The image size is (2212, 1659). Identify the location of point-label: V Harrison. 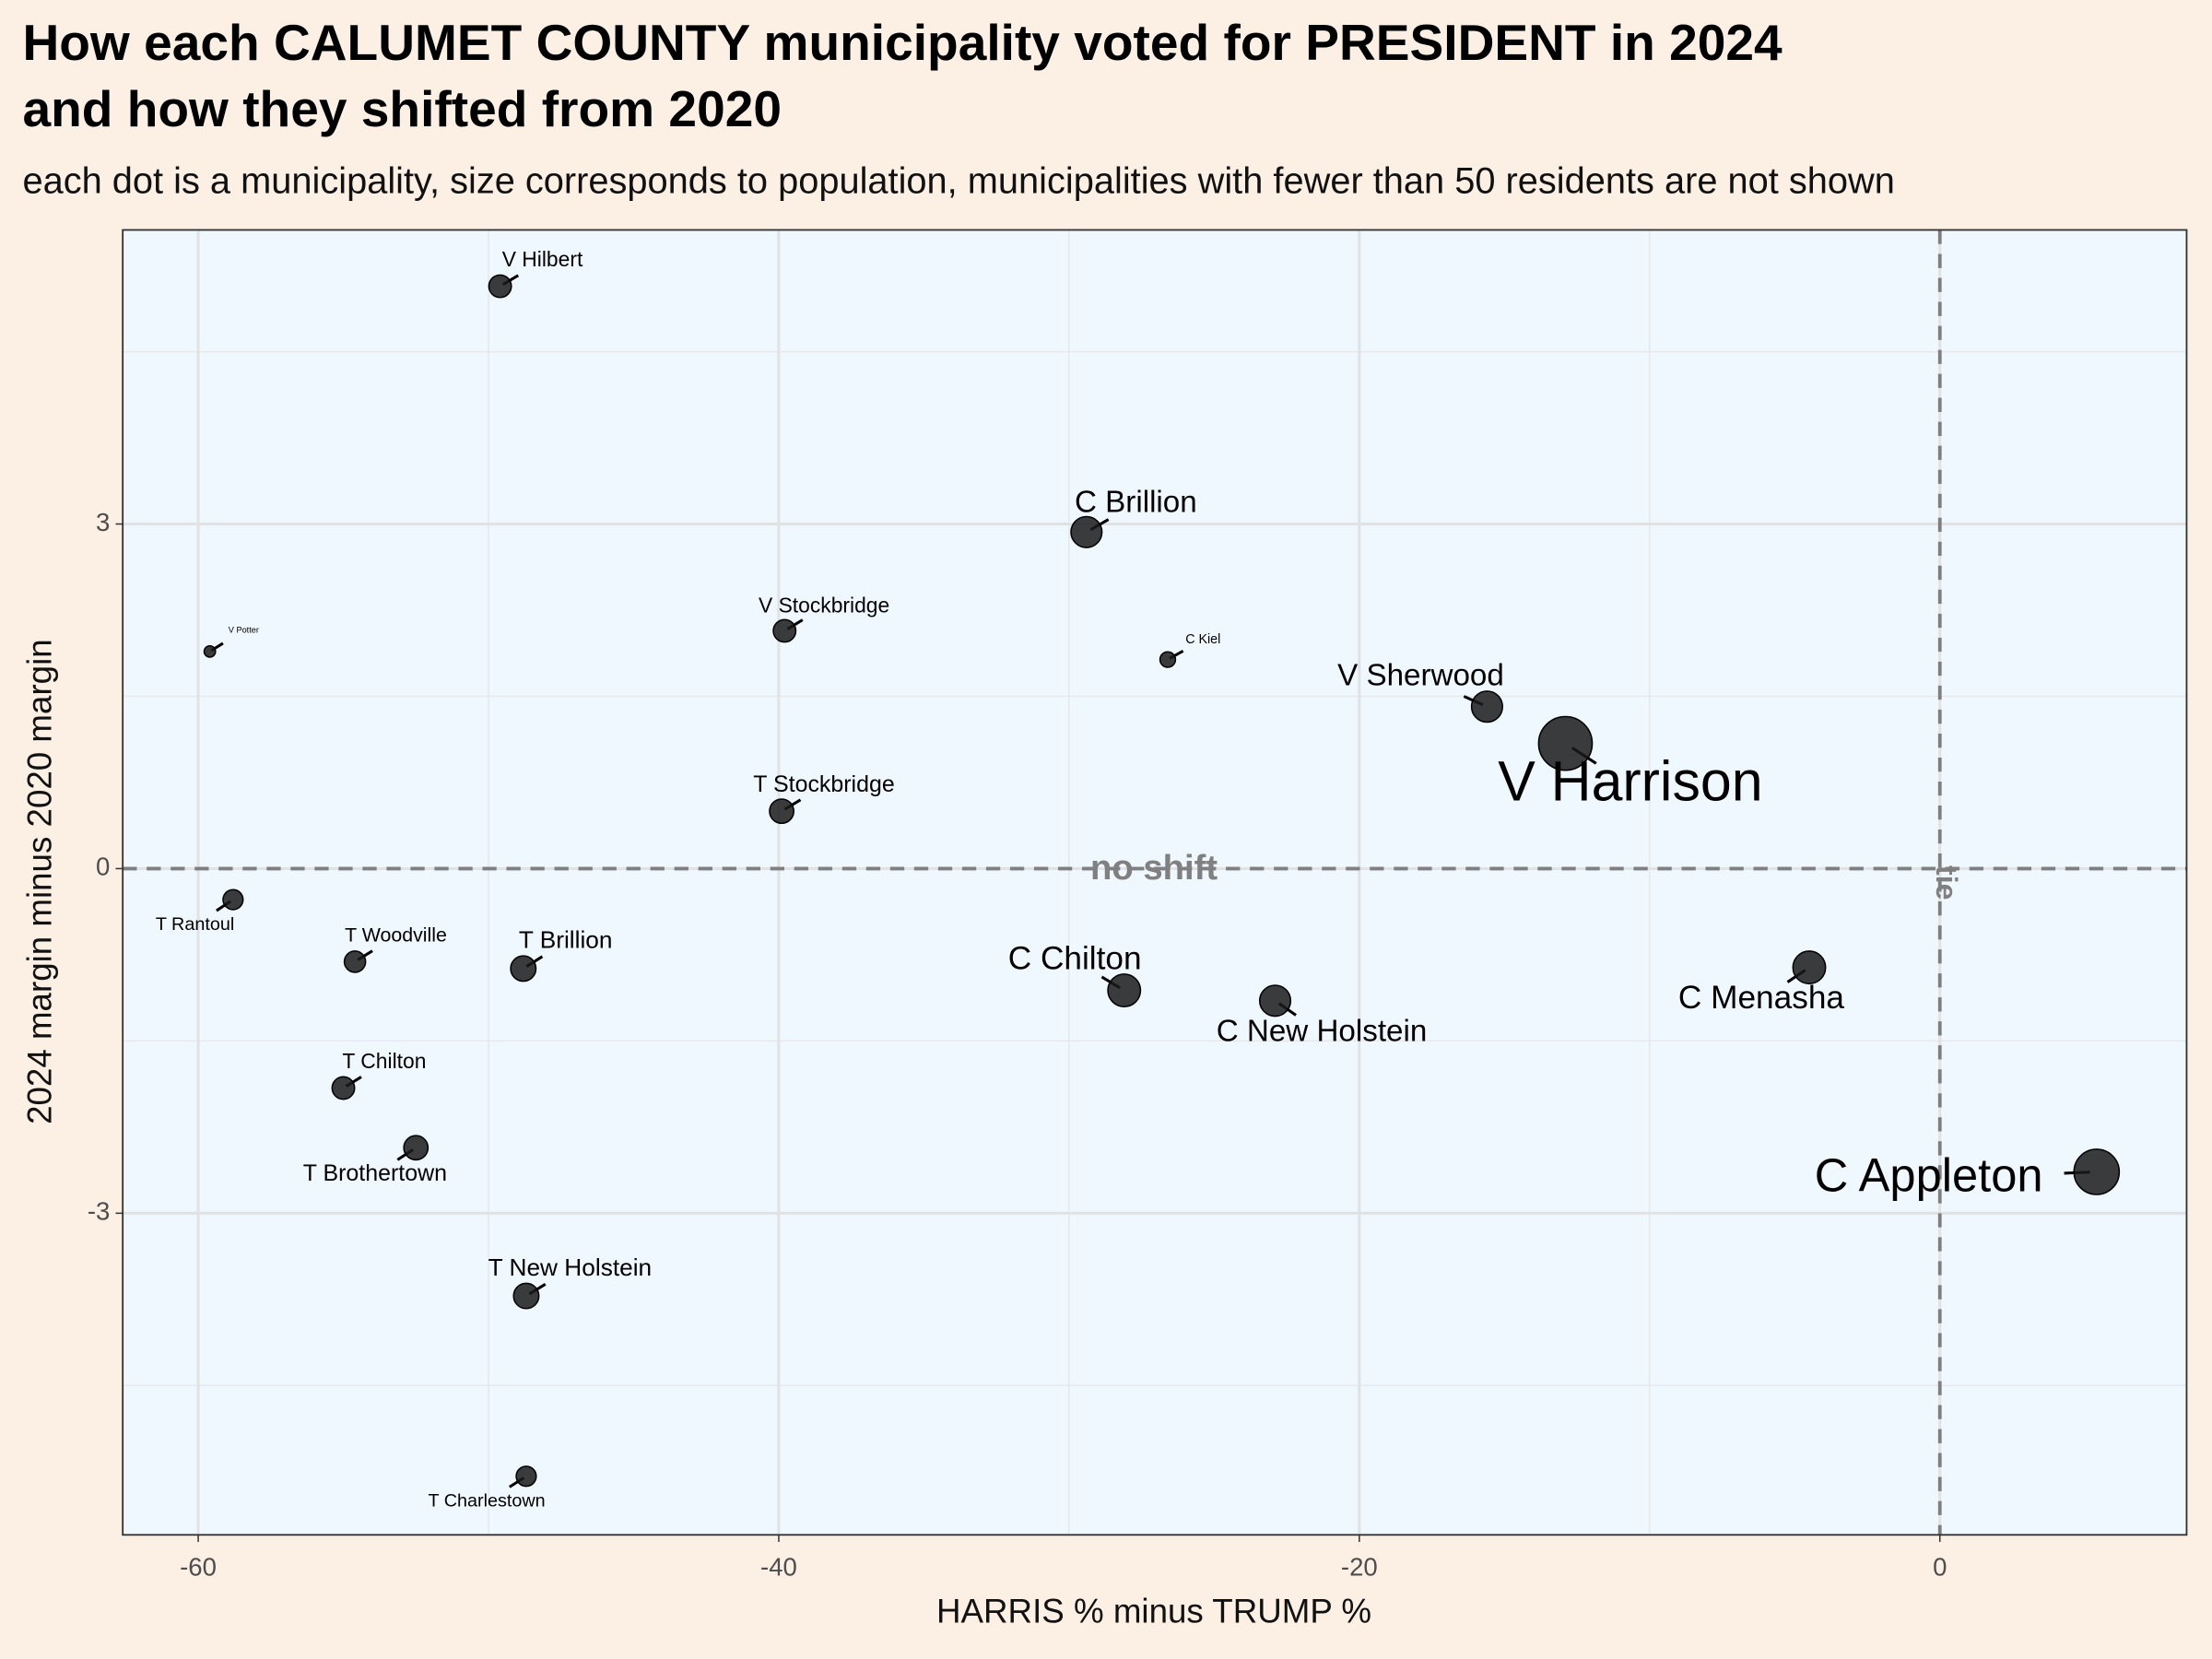
(1630, 781).